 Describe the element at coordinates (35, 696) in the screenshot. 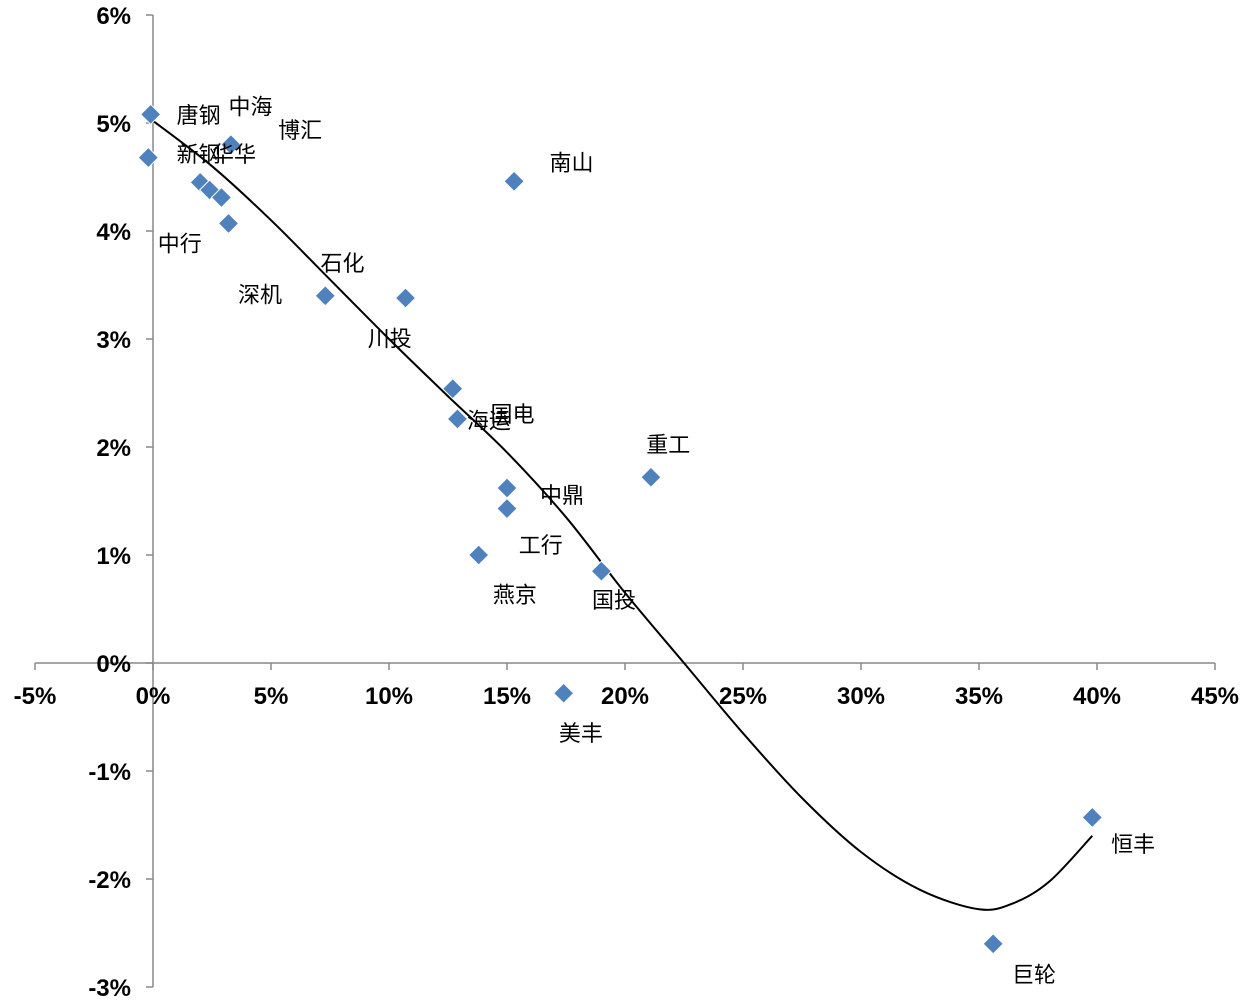

I see `x-tick-label: -5%` at that location.